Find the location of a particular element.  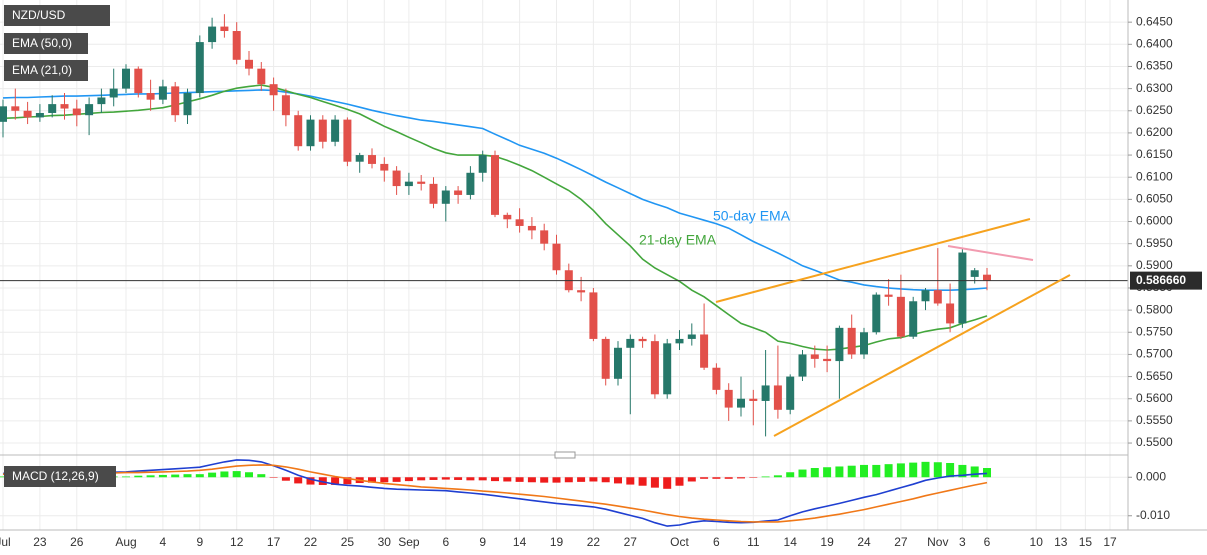

x-tick-label: 13 is located at coordinates (1061, 542).